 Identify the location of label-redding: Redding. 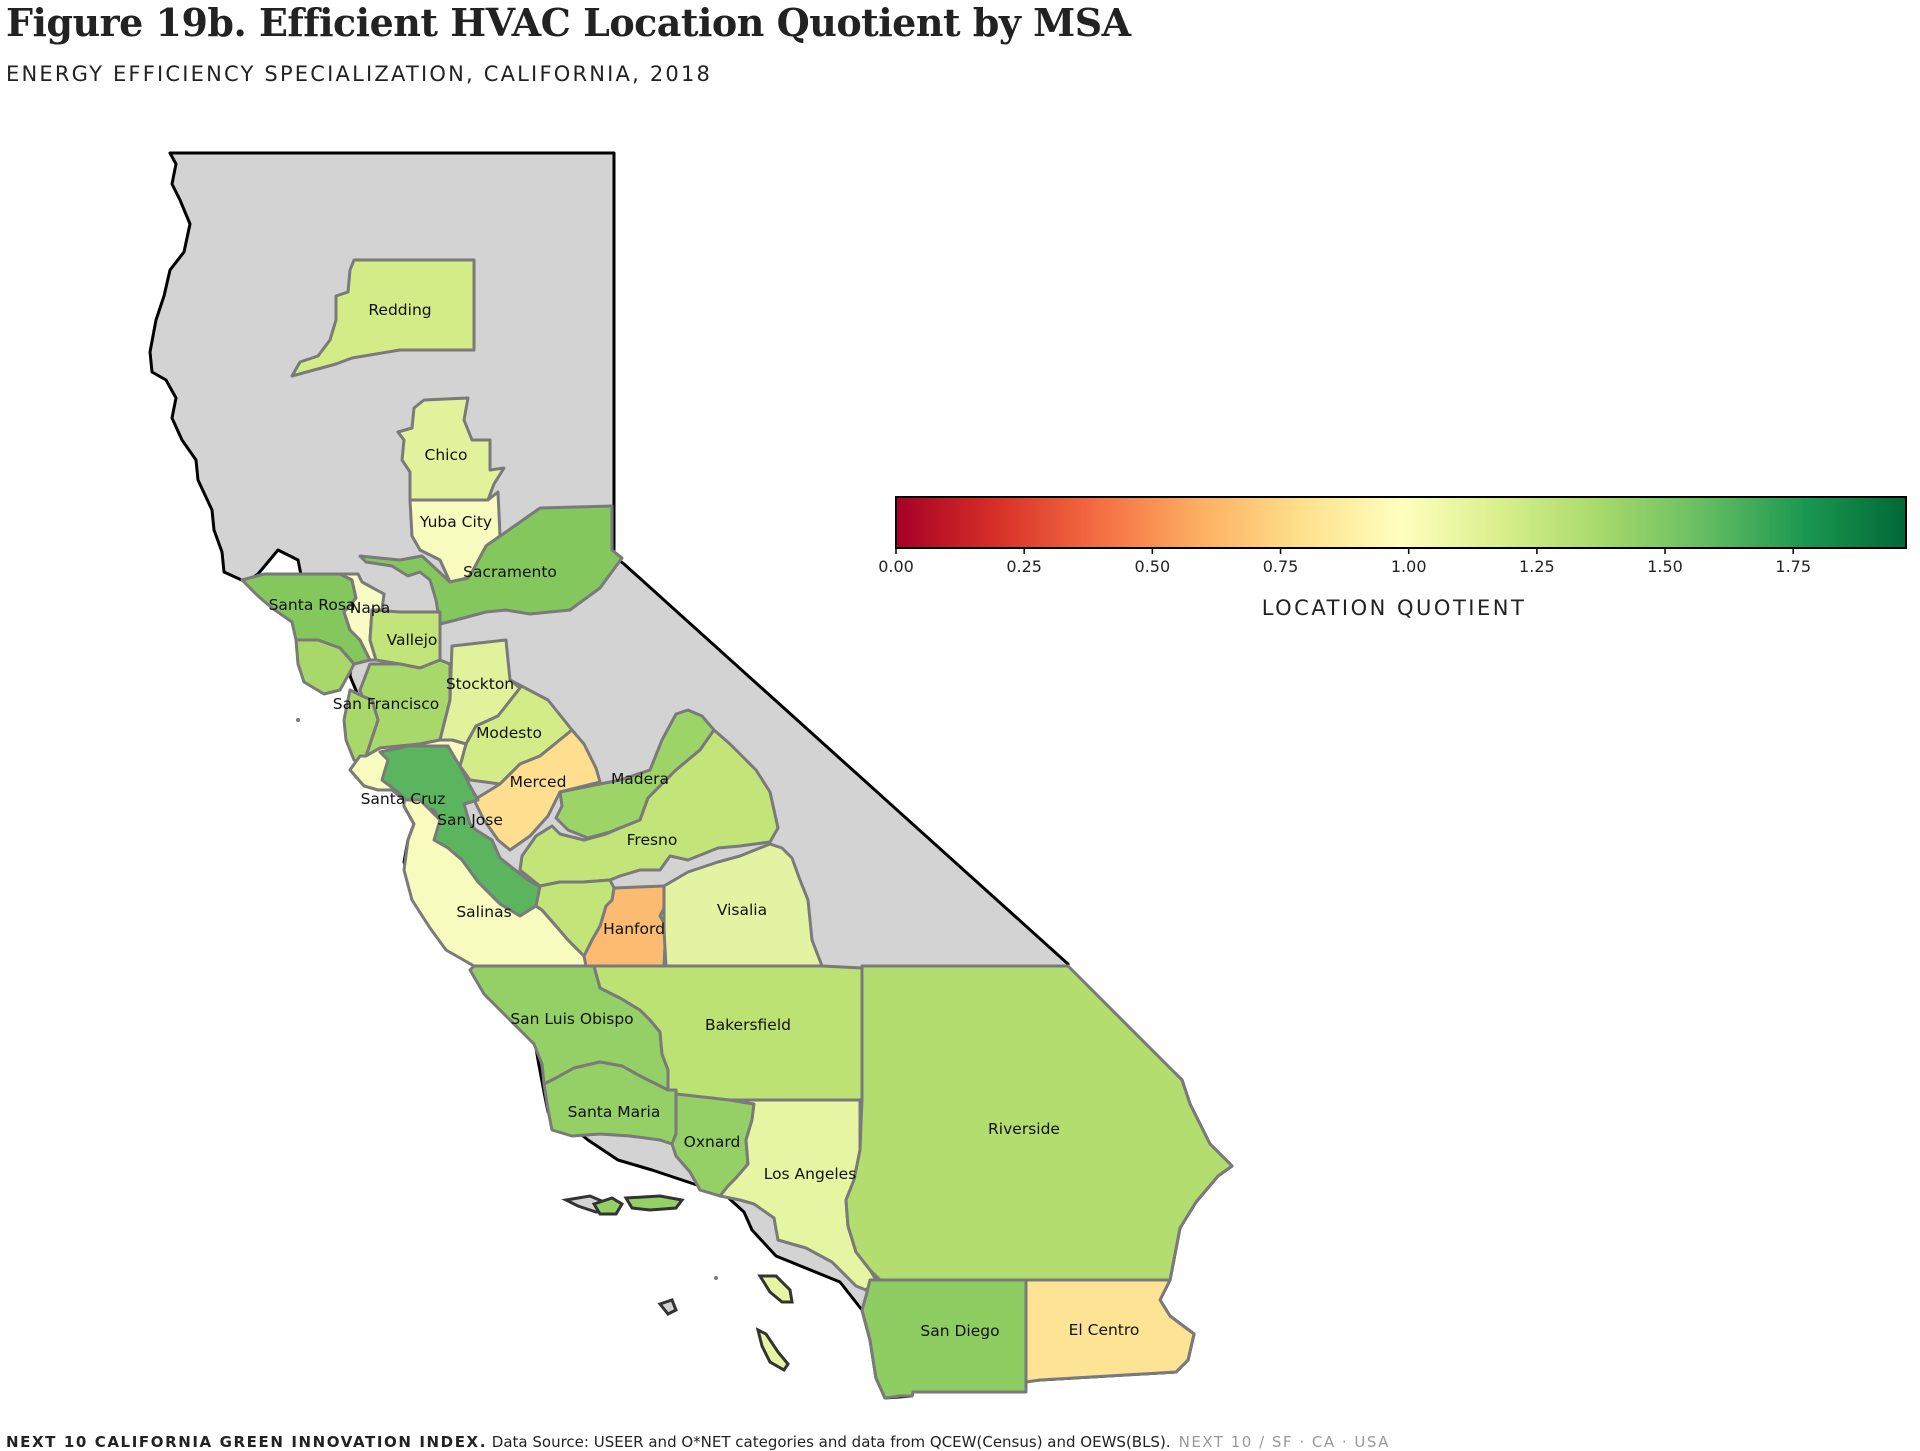
(399, 310).